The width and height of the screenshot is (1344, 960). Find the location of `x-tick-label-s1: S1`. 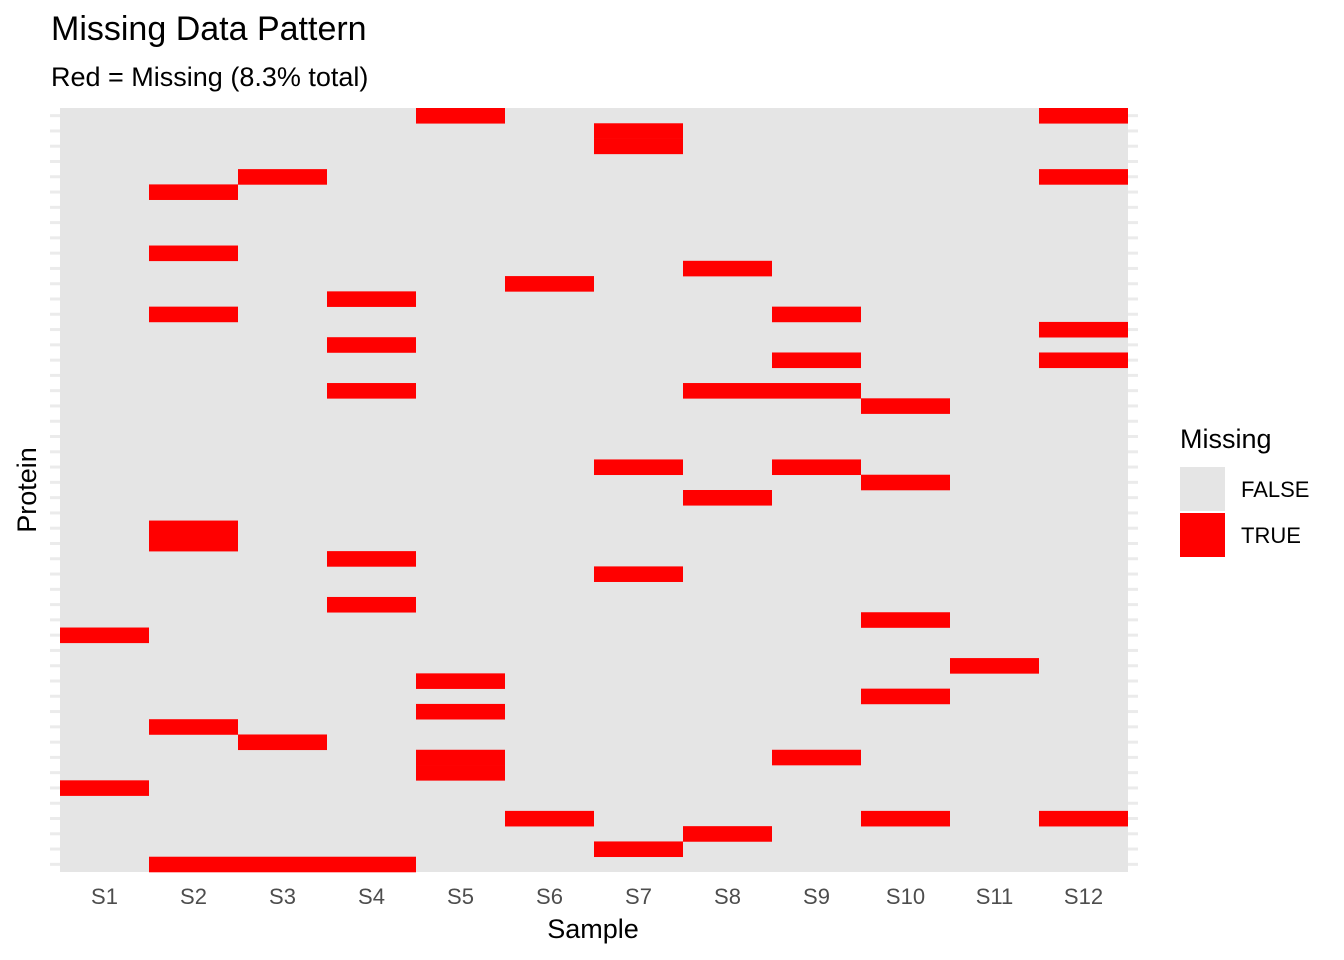

x-tick-label-s1: S1 is located at coordinates (104, 896).